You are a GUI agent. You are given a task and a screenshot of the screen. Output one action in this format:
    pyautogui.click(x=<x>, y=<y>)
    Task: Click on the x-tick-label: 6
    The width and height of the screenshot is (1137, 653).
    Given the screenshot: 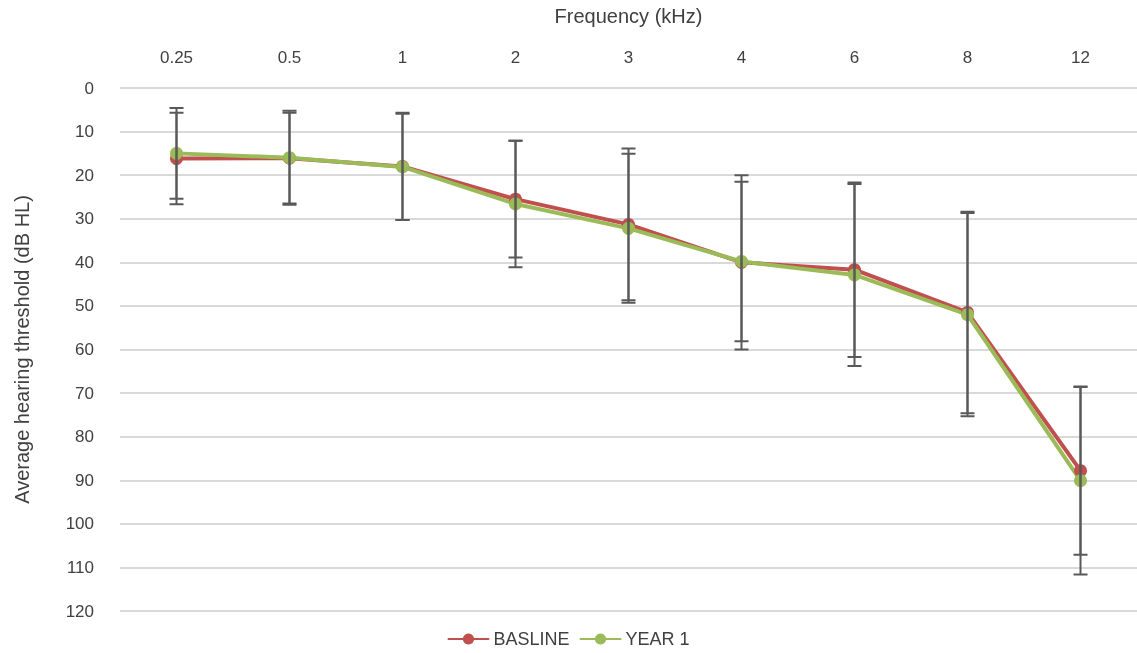 What is the action you would take?
    pyautogui.click(x=854, y=57)
    